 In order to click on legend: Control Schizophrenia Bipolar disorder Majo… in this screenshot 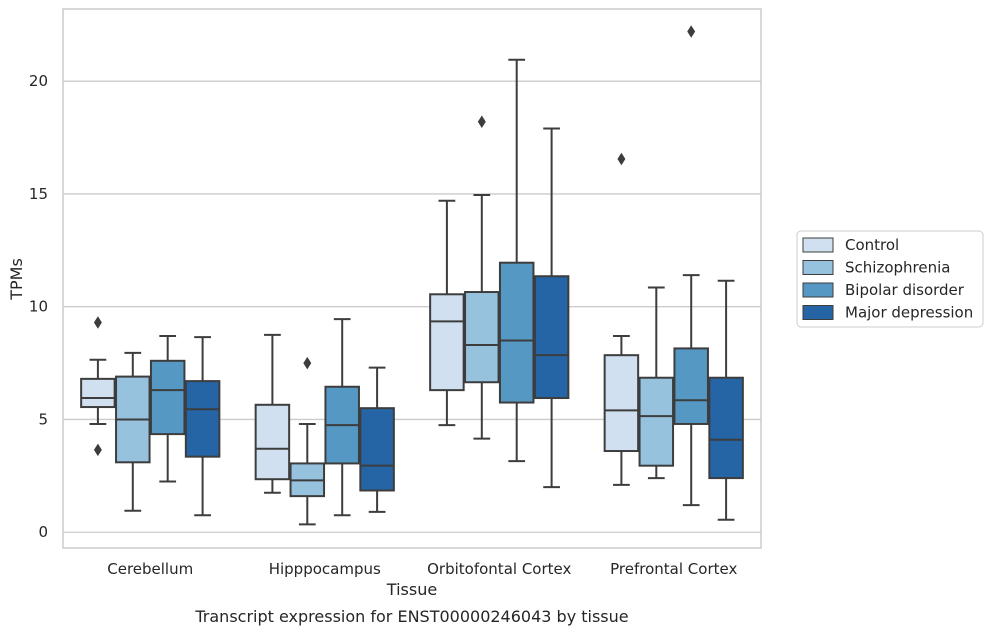, I will do `click(890, 279)`.